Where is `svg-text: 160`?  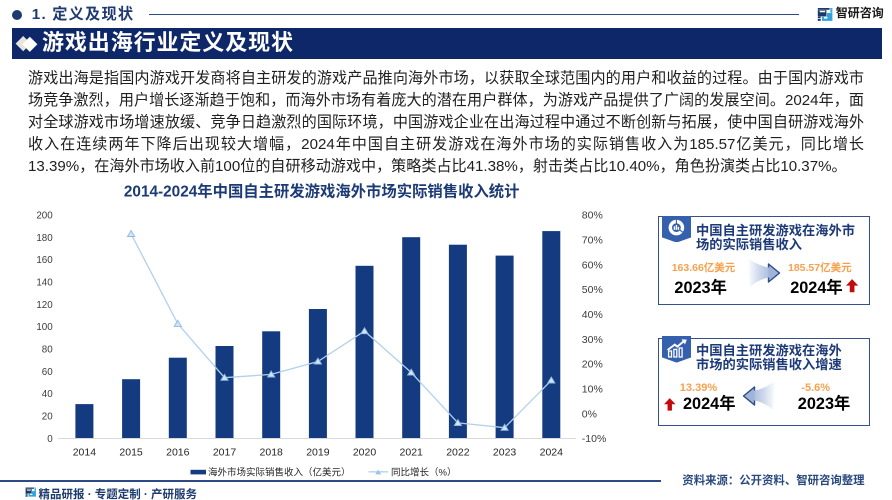
svg-text: 160 is located at coordinates (44, 260).